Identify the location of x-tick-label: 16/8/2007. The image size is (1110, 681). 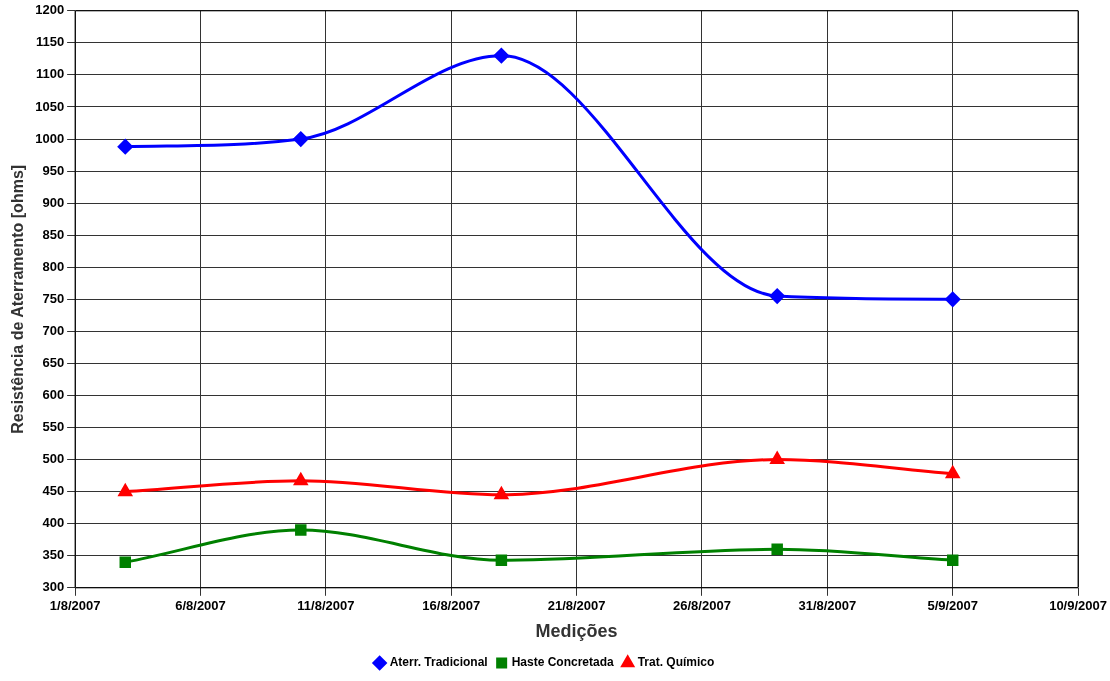
(451, 606).